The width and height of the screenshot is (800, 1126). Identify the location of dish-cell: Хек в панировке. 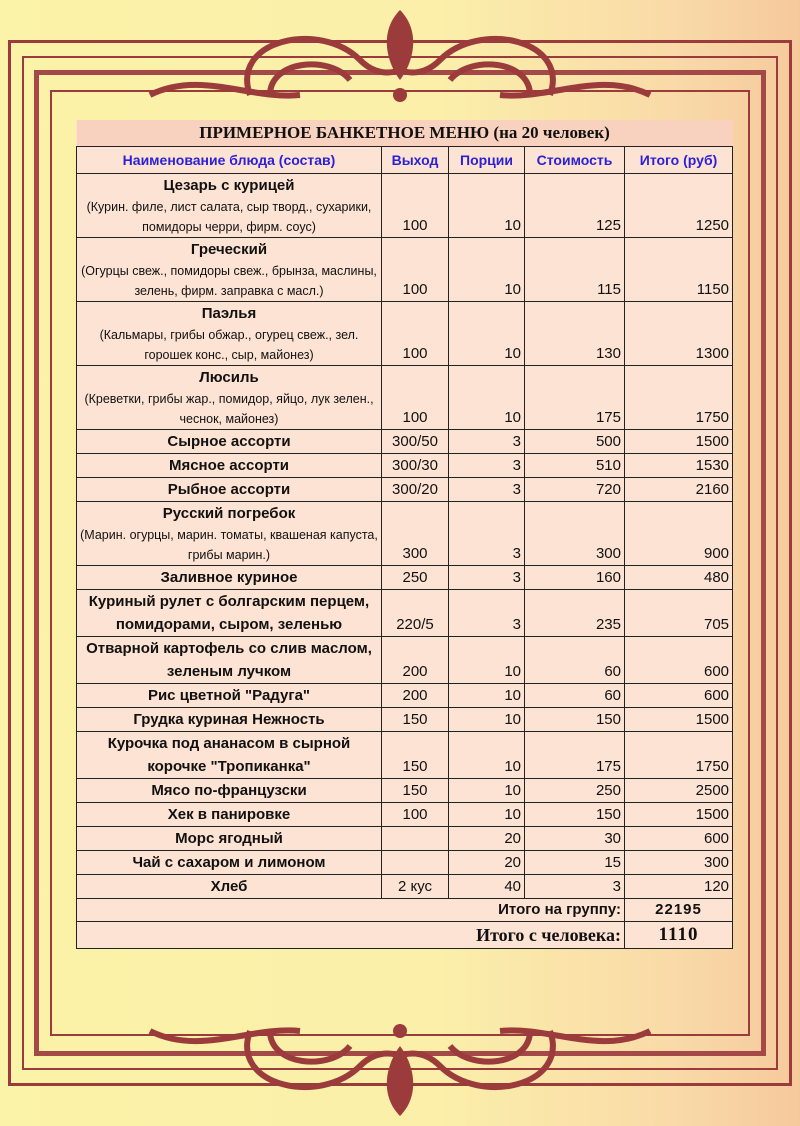
(229, 814).